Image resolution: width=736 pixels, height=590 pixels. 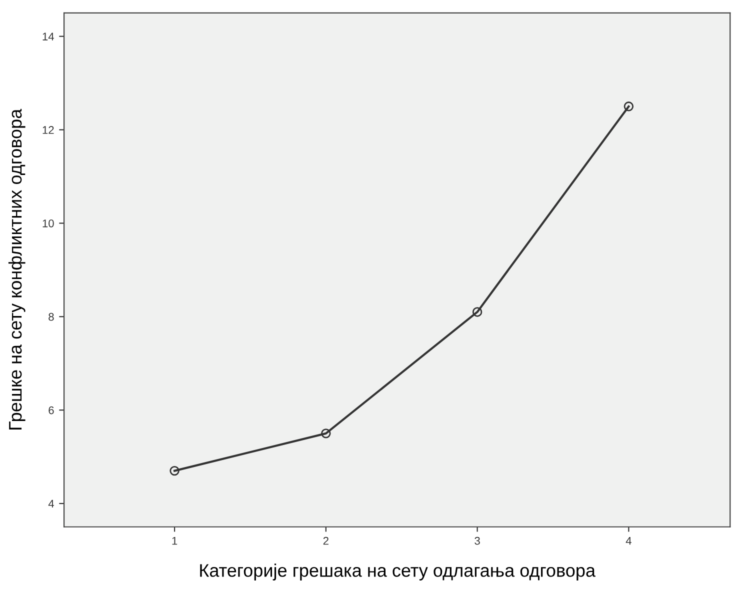 What do you see at coordinates (175, 541) in the screenshot?
I see `x-tick-label: 1` at bounding box center [175, 541].